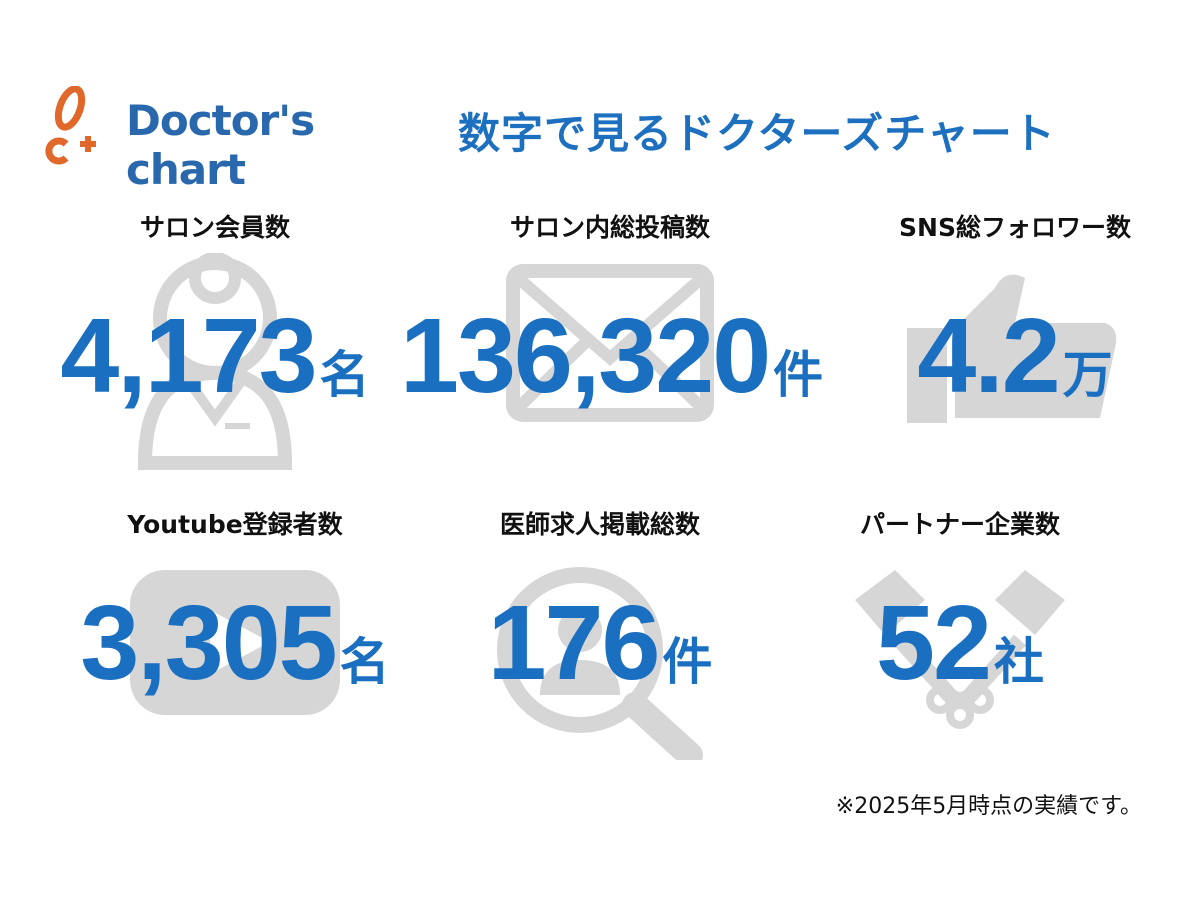 The height and width of the screenshot is (900, 1200). I want to click on logo-text: Doctor's chart, so click(220, 145).